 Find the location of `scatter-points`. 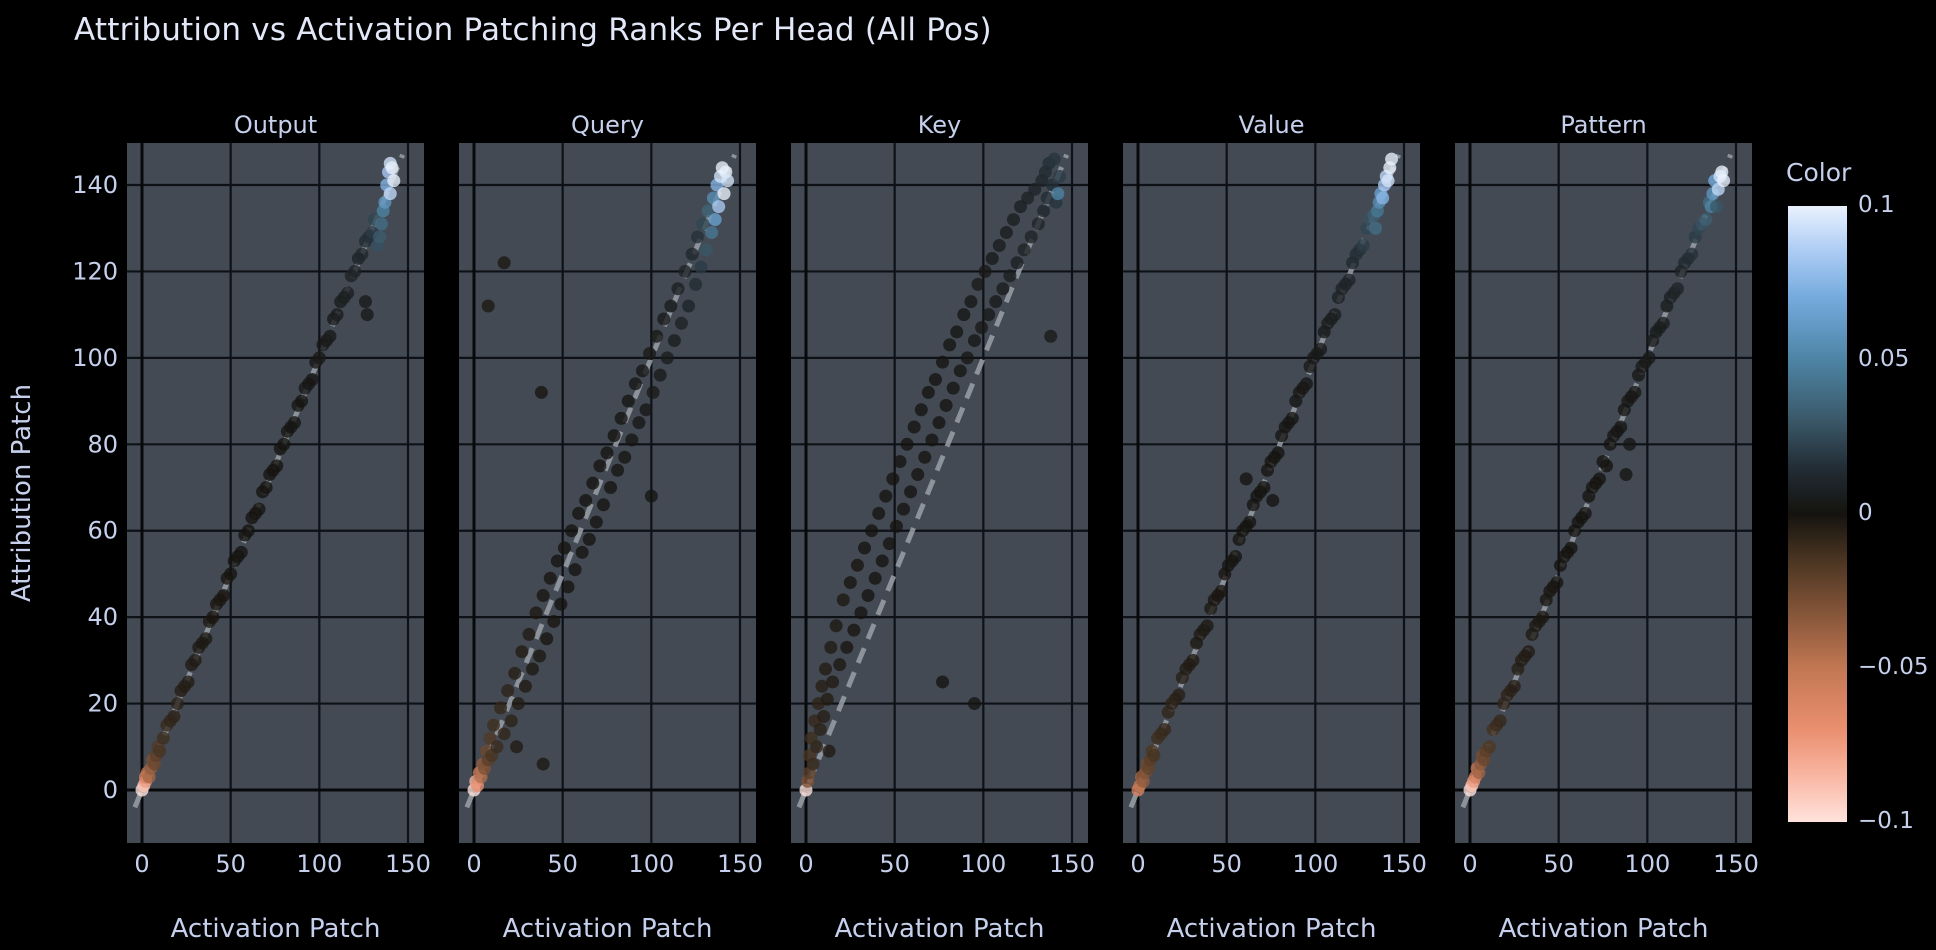

scatter-points is located at coordinates (933, 474).